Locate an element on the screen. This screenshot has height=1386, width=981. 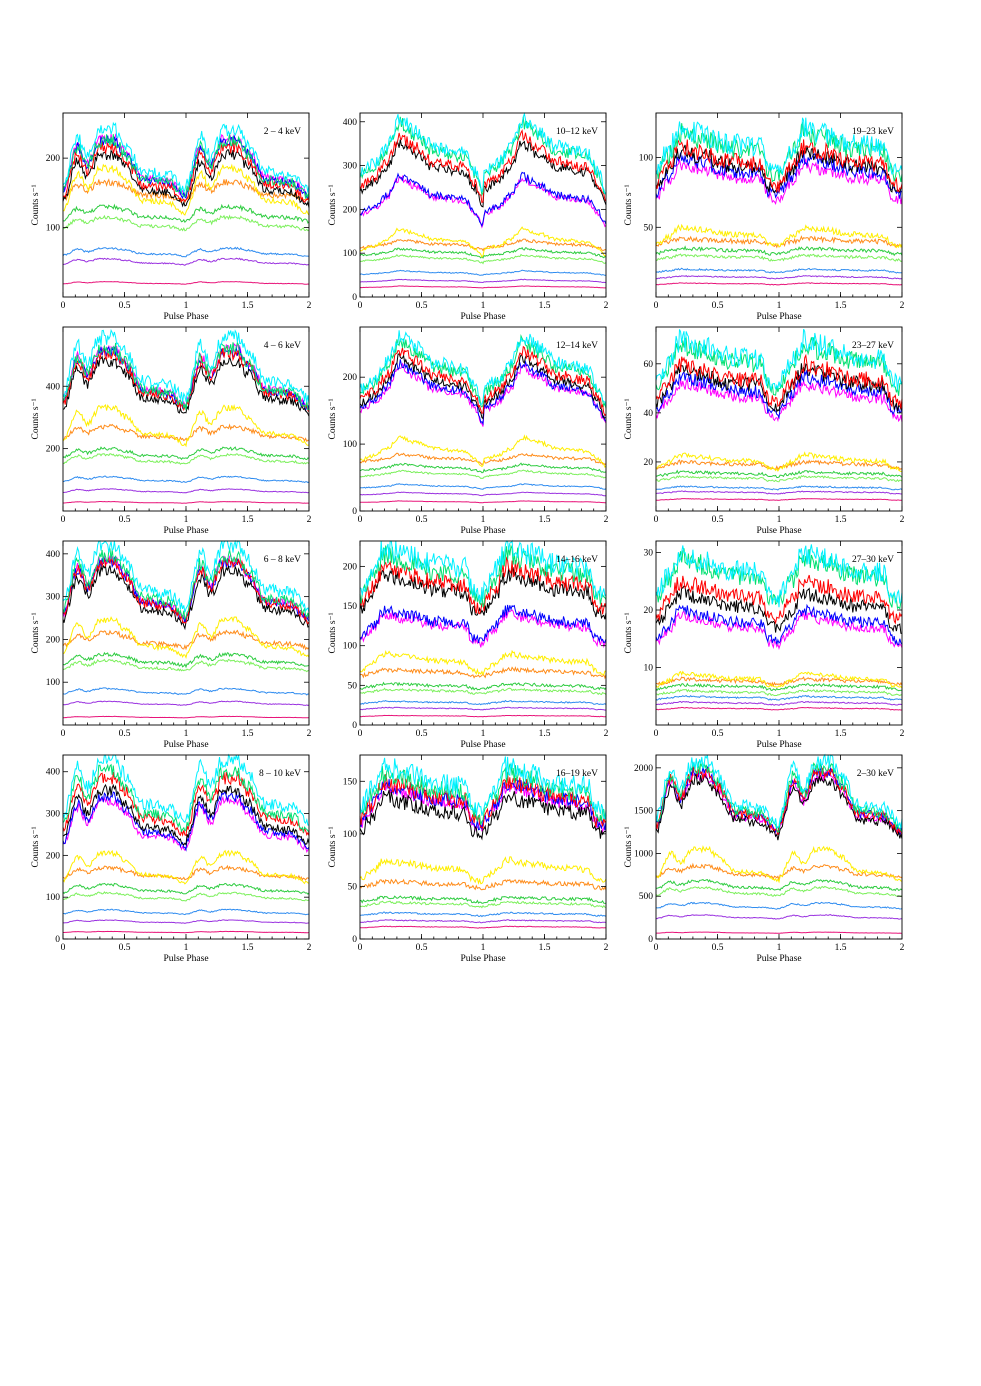
plot-frame is located at coordinates (779, 205).